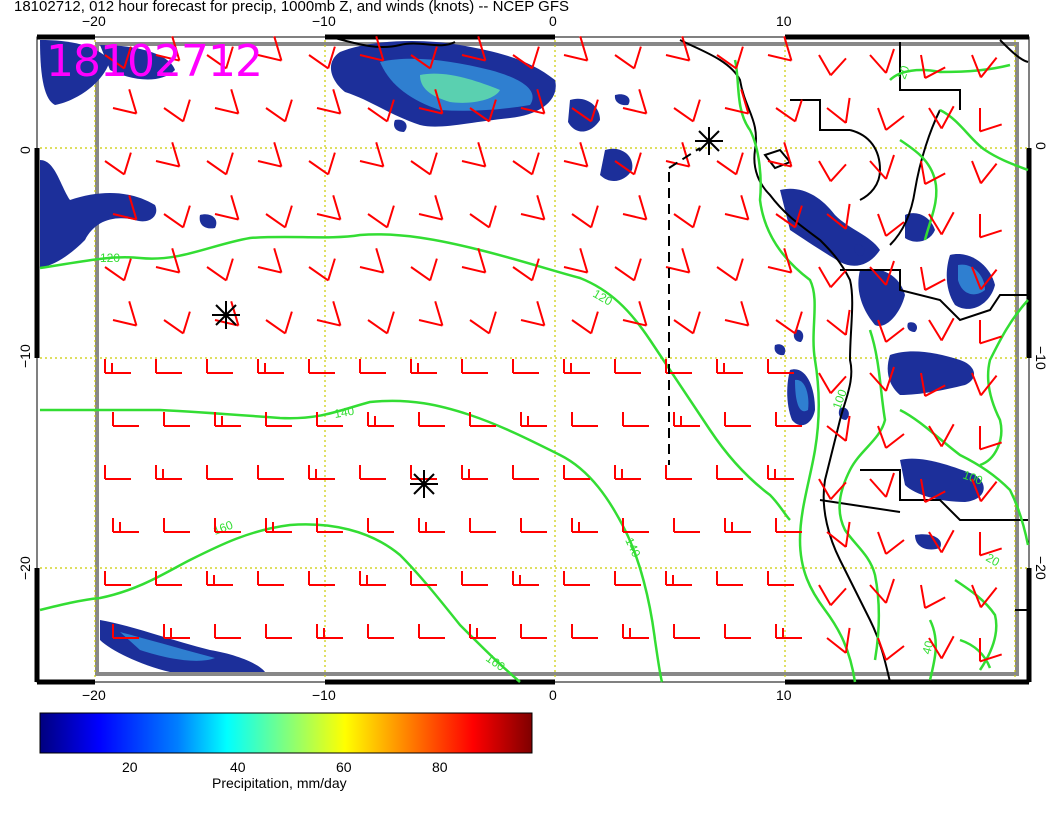 Image resolution: width=1056 pixels, height=816 pixels. What do you see at coordinates (684, 306) in the screenshot?
I see `storm-track` at bounding box center [684, 306].